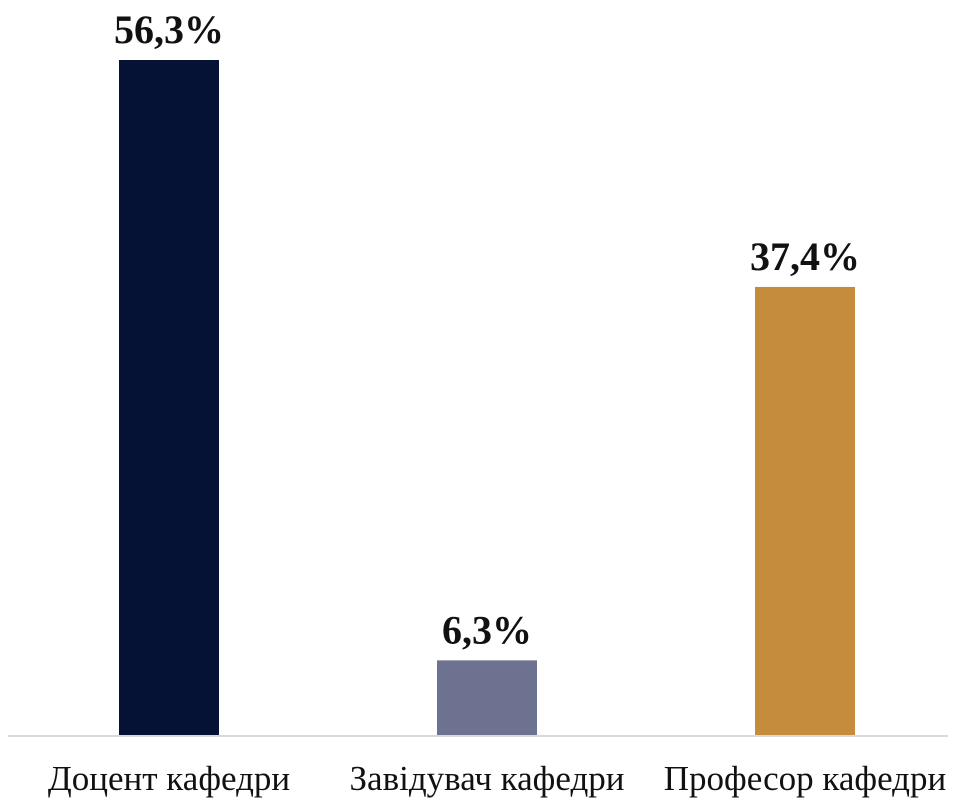 The image size is (959, 800). Describe the element at coordinates (805, 256) in the screenshot. I see `data-label-3: 37,4%` at that location.